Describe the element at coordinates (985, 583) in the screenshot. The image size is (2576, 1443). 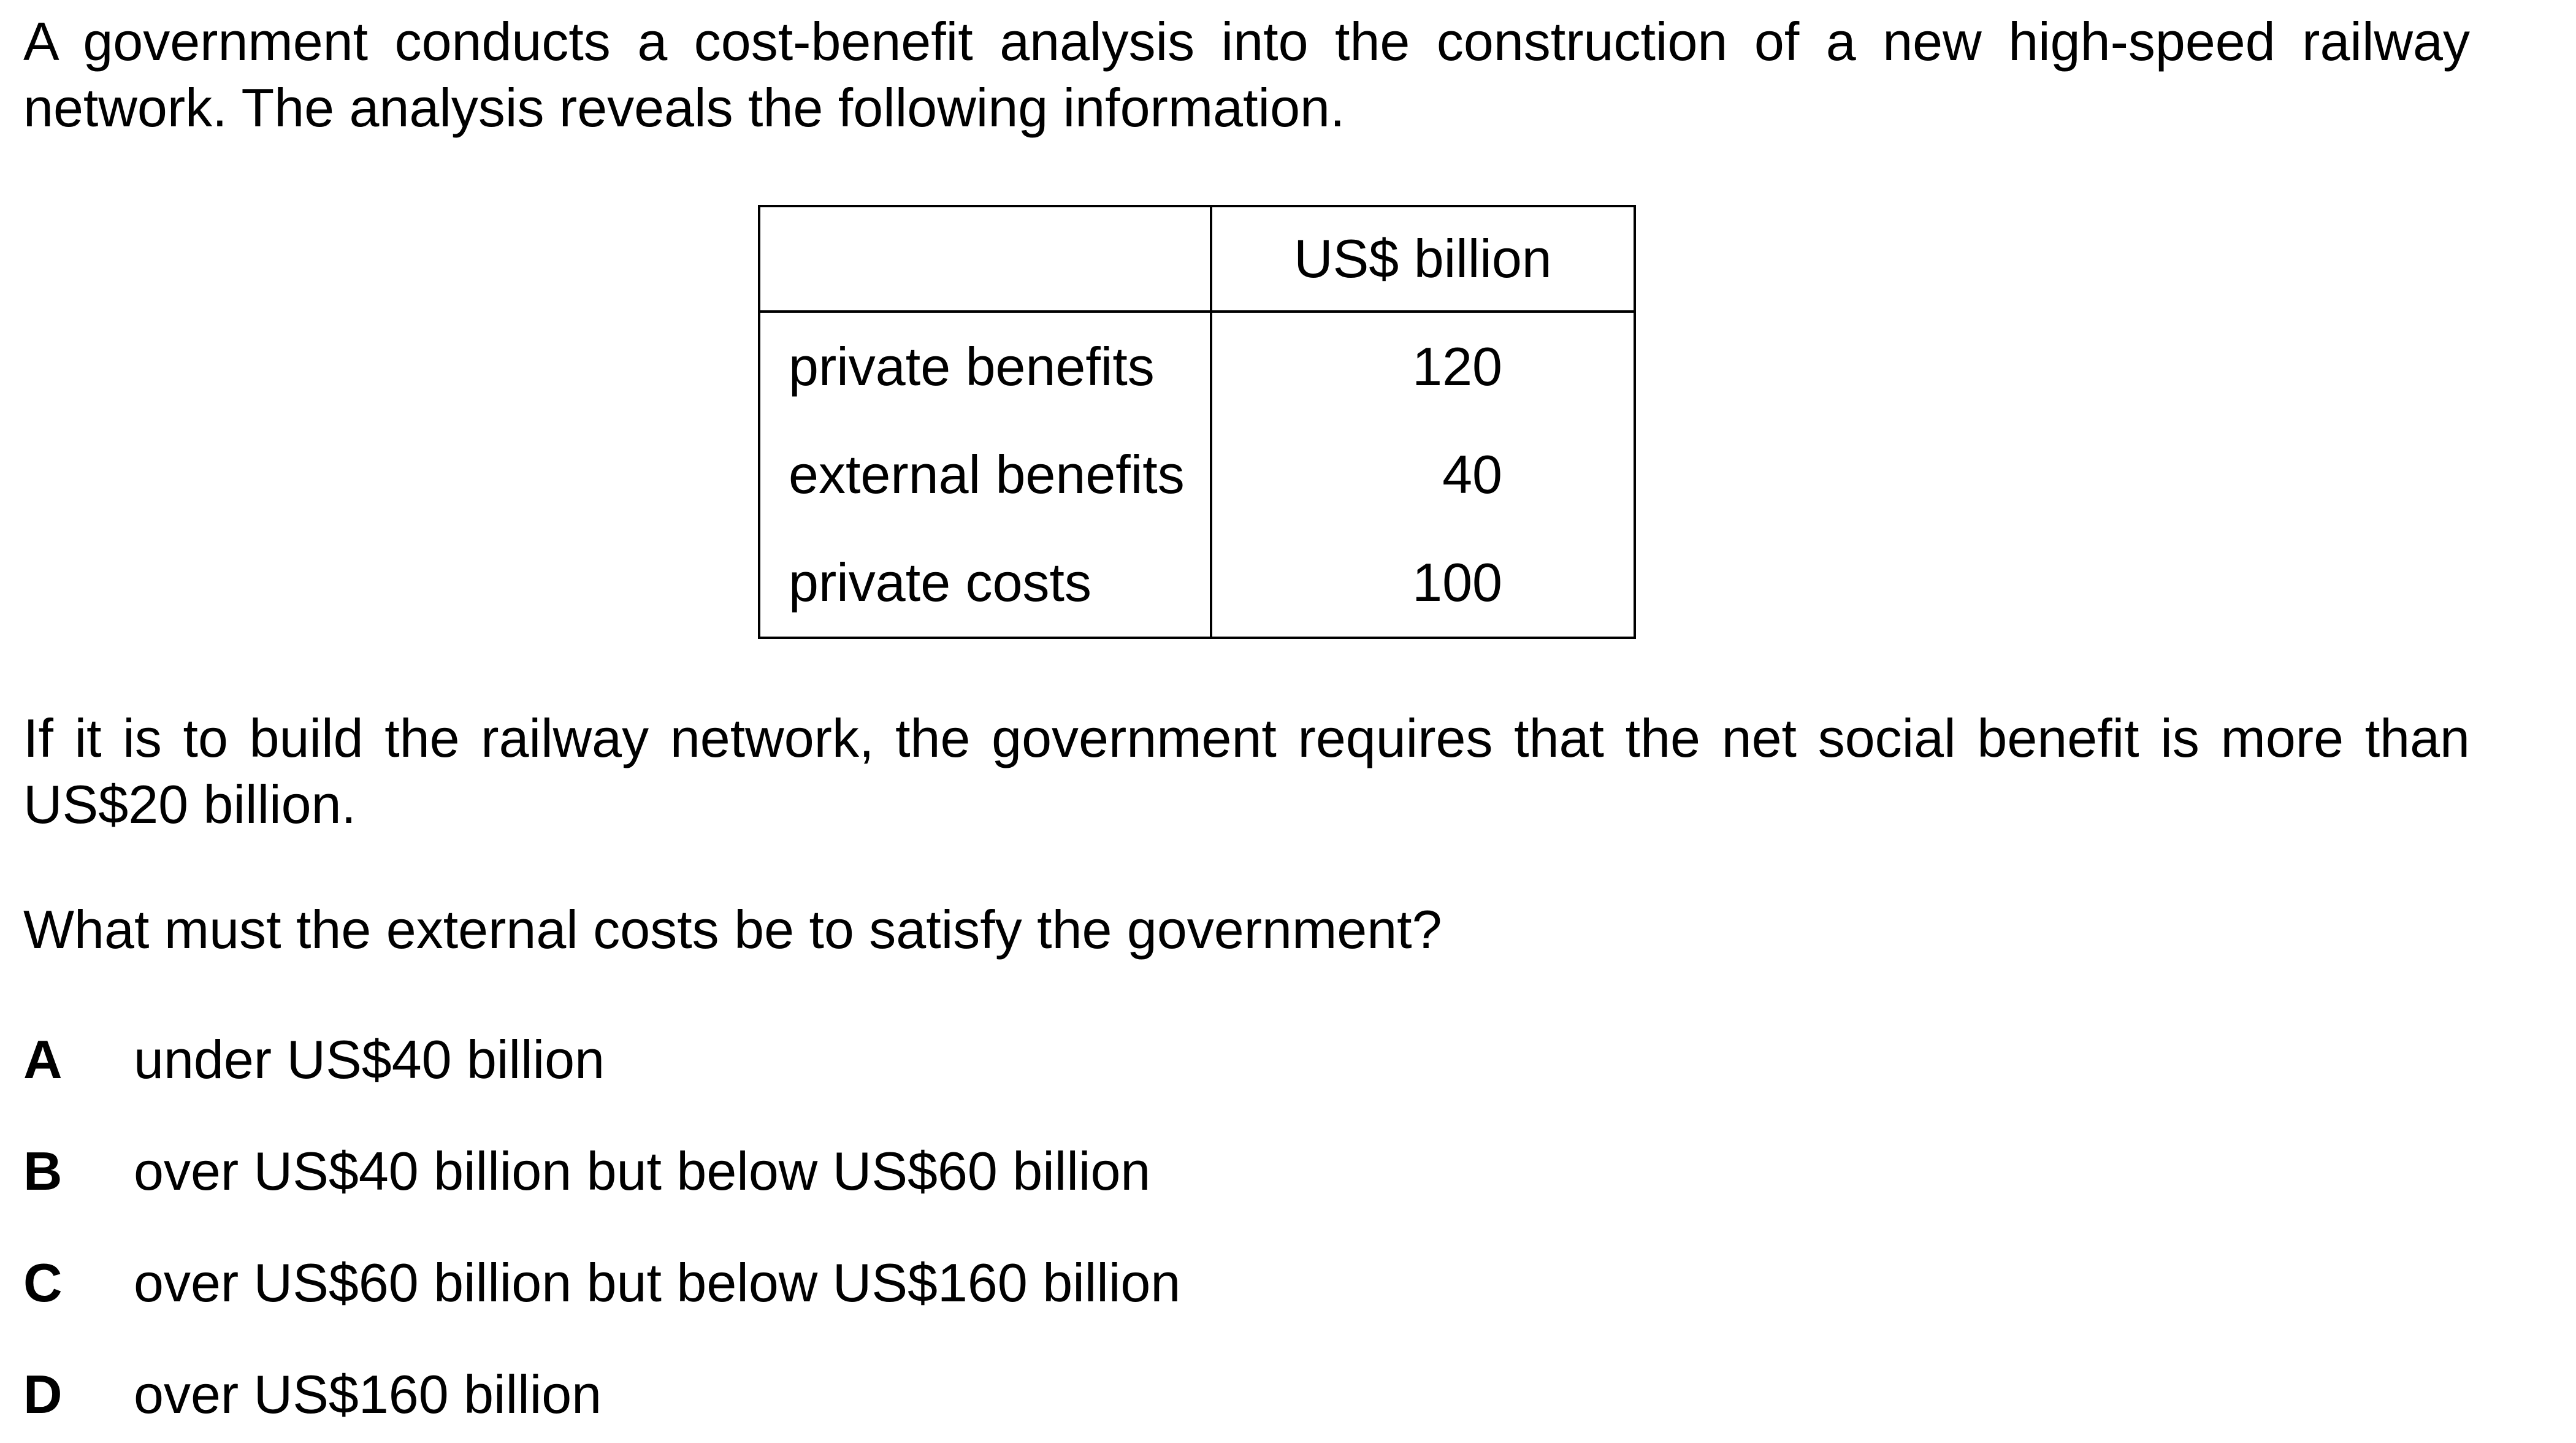
I see `row-label-private-costs: private costs` at that location.